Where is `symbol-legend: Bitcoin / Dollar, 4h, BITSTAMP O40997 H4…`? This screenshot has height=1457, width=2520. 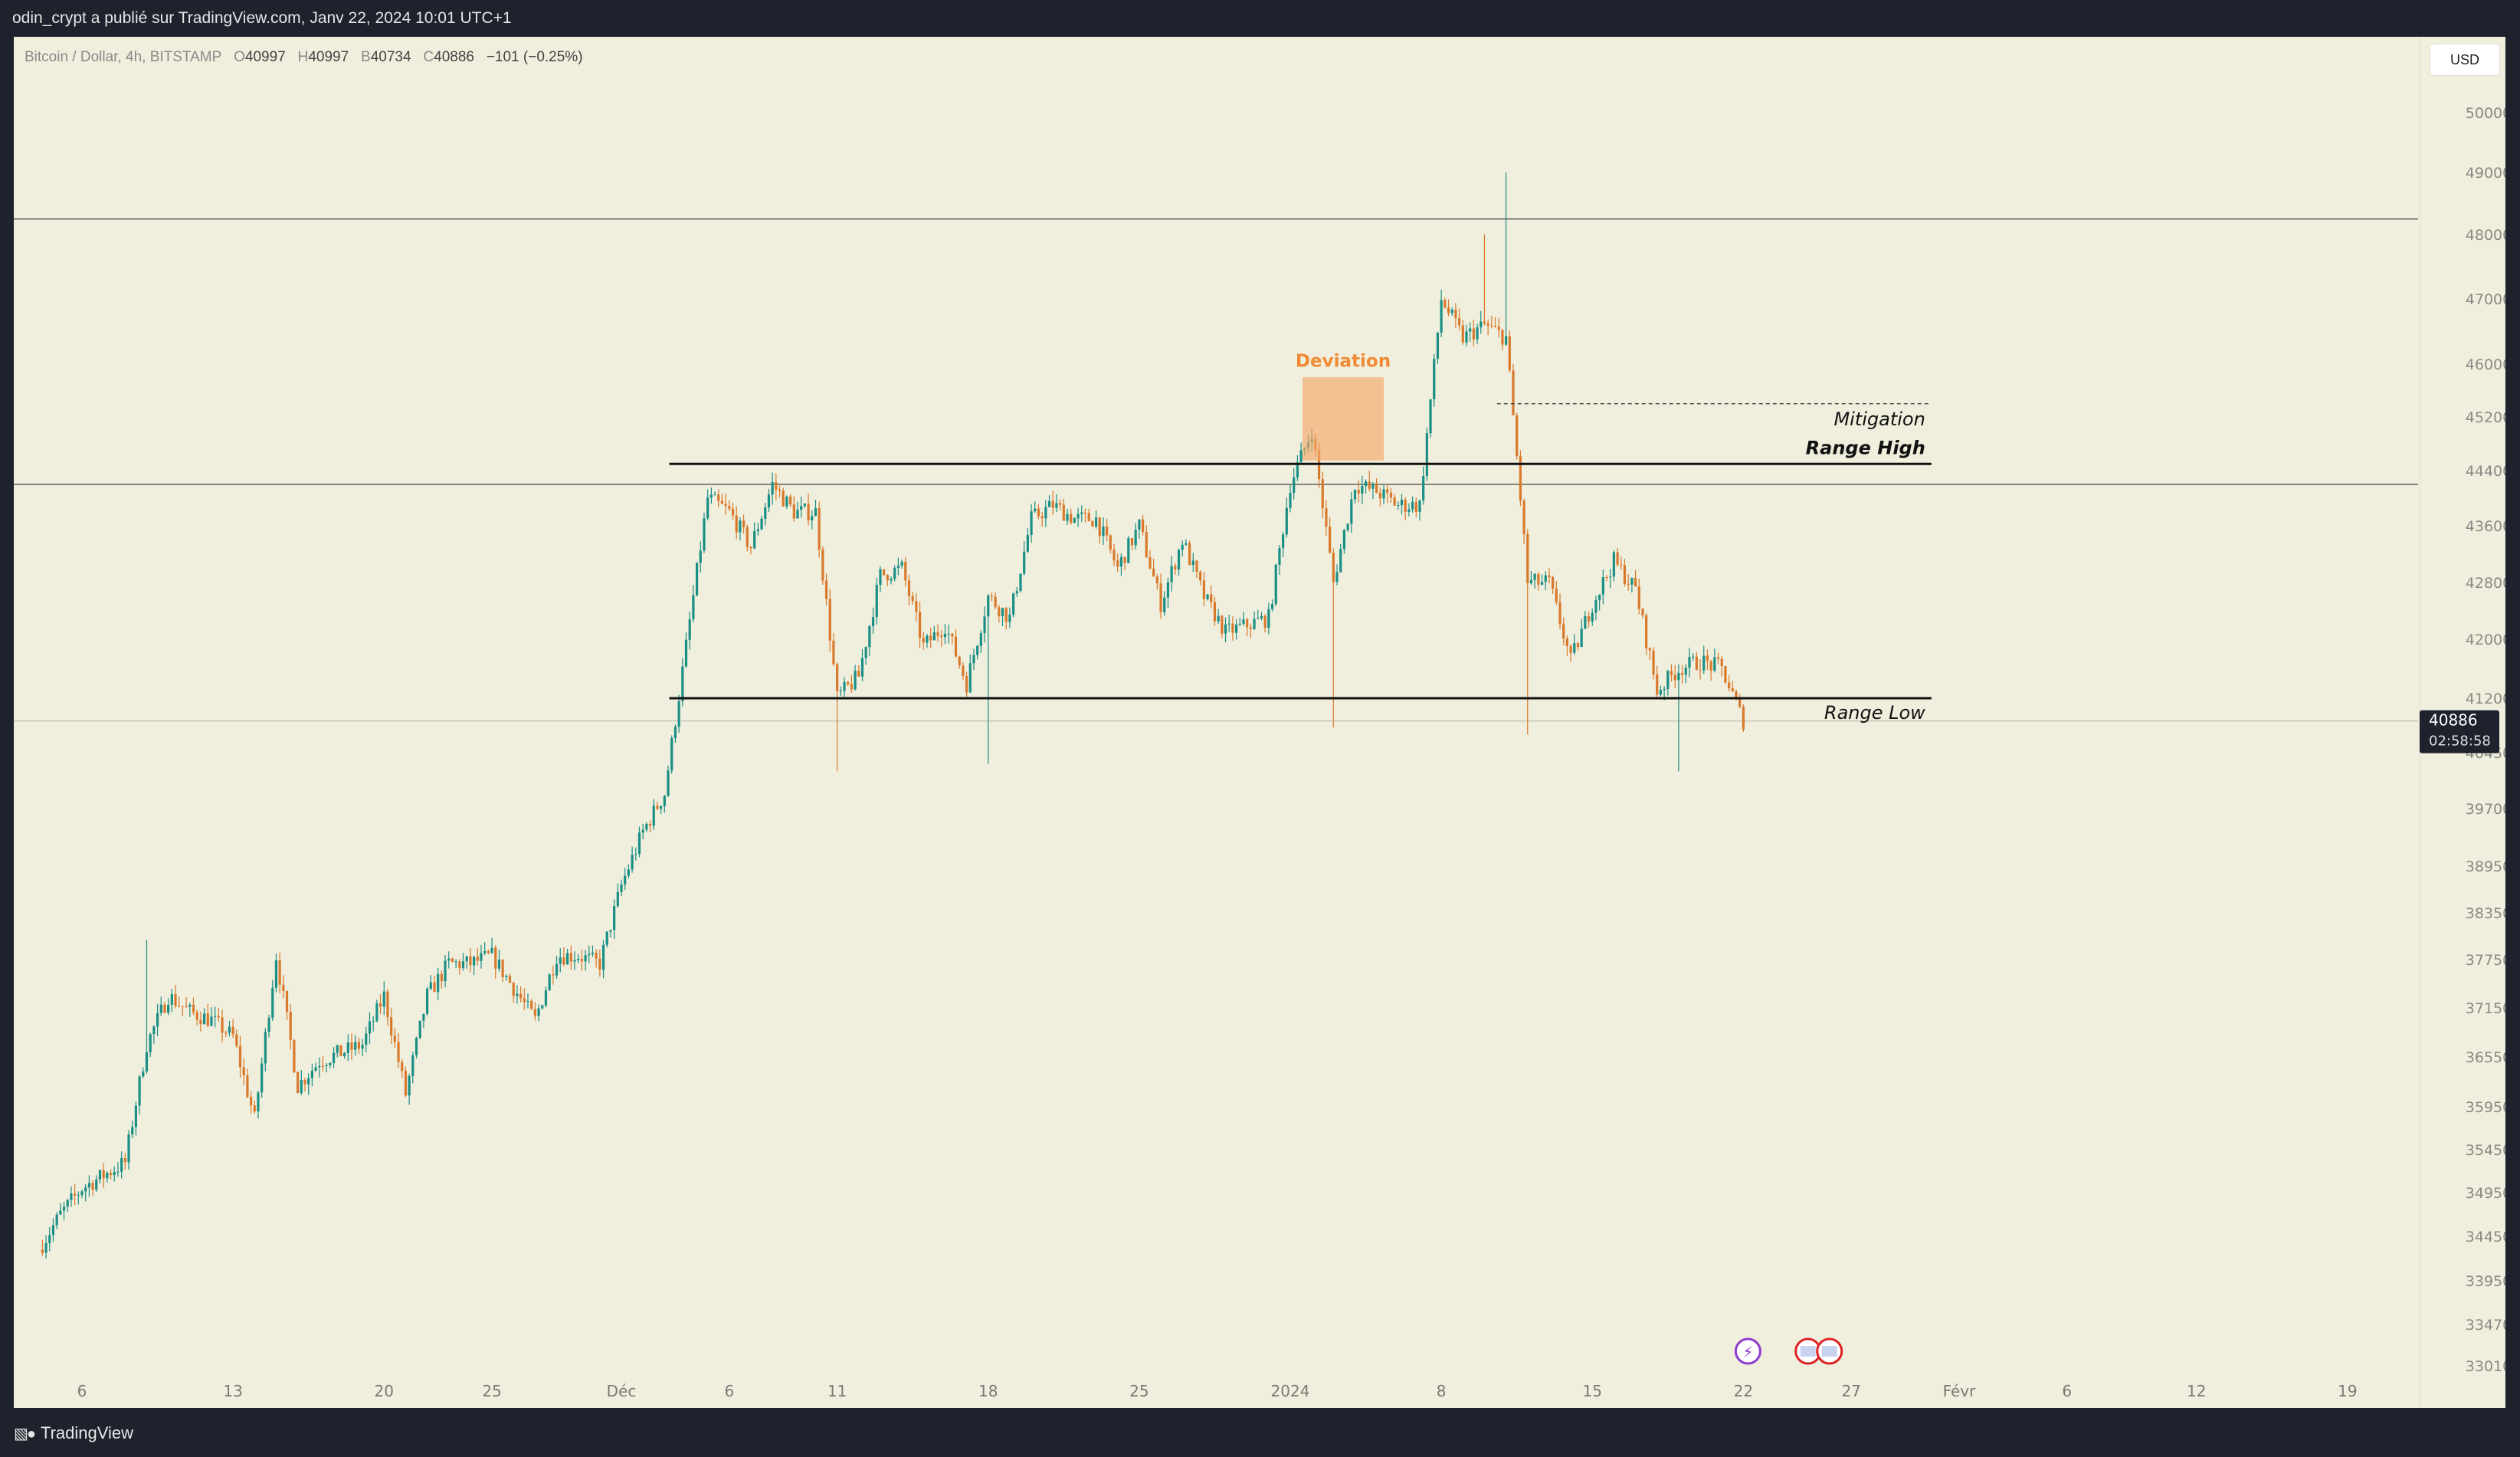
symbol-legend: Bitcoin / Dollar, 4h, BITSTAMP O40997 H4… is located at coordinates (304, 57).